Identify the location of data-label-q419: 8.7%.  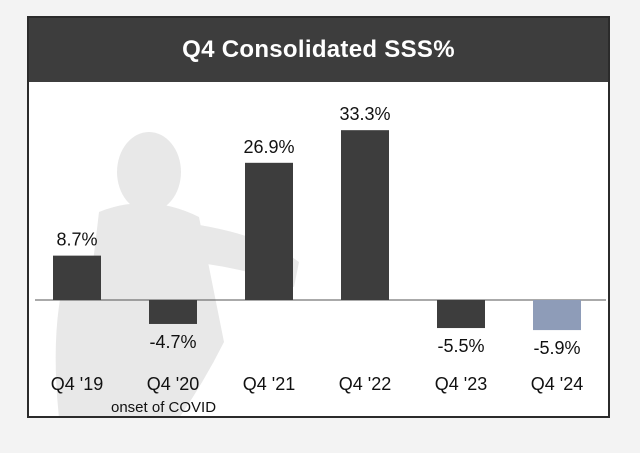
(76, 240).